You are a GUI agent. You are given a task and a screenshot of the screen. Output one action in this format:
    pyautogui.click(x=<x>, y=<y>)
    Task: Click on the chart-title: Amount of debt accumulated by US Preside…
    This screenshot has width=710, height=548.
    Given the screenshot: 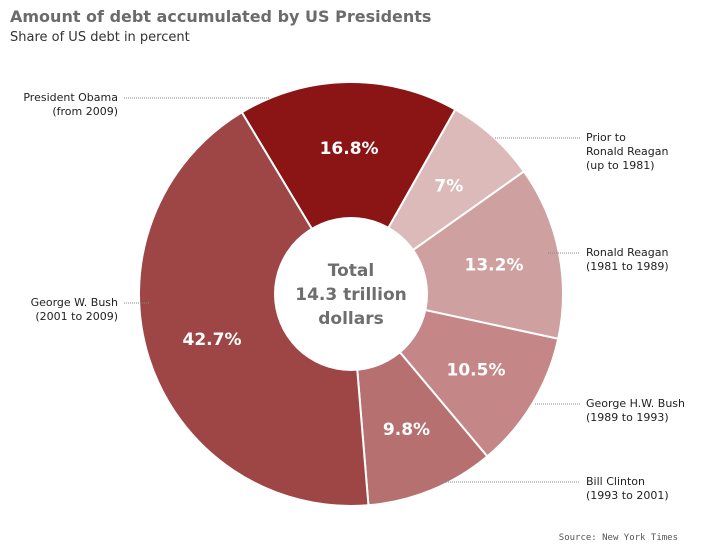 What is the action you would take?
    pyautogui.click(x=221, y=16)
    